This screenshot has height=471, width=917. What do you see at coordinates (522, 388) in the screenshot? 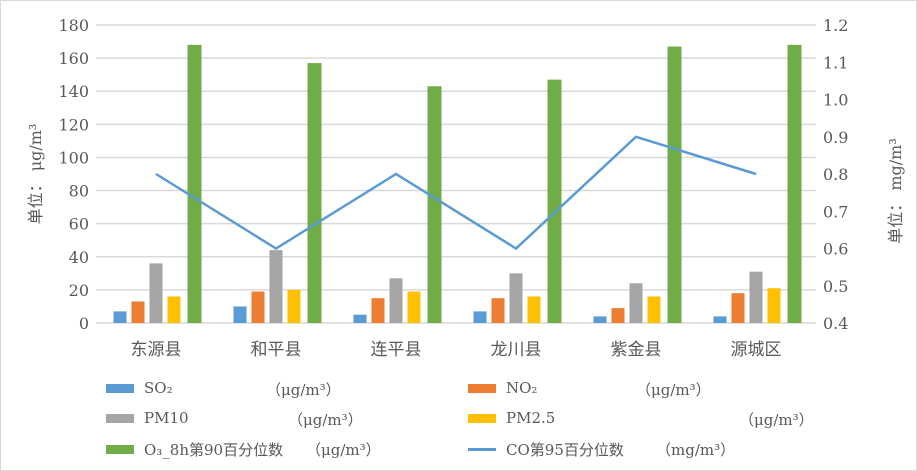
I see `legend-label: NO₂` at bounding box center [522, 388].